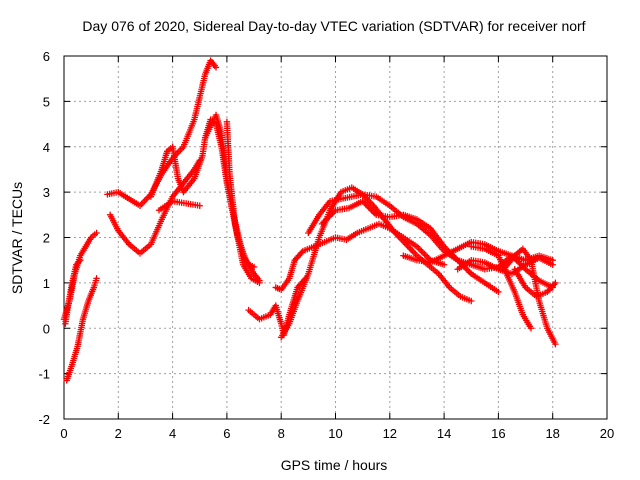 This screenshot has width=640, height=480. Describe the element at coordinates (63, 433) in the screenshot. I see `x-tick-label: 0` at that location.